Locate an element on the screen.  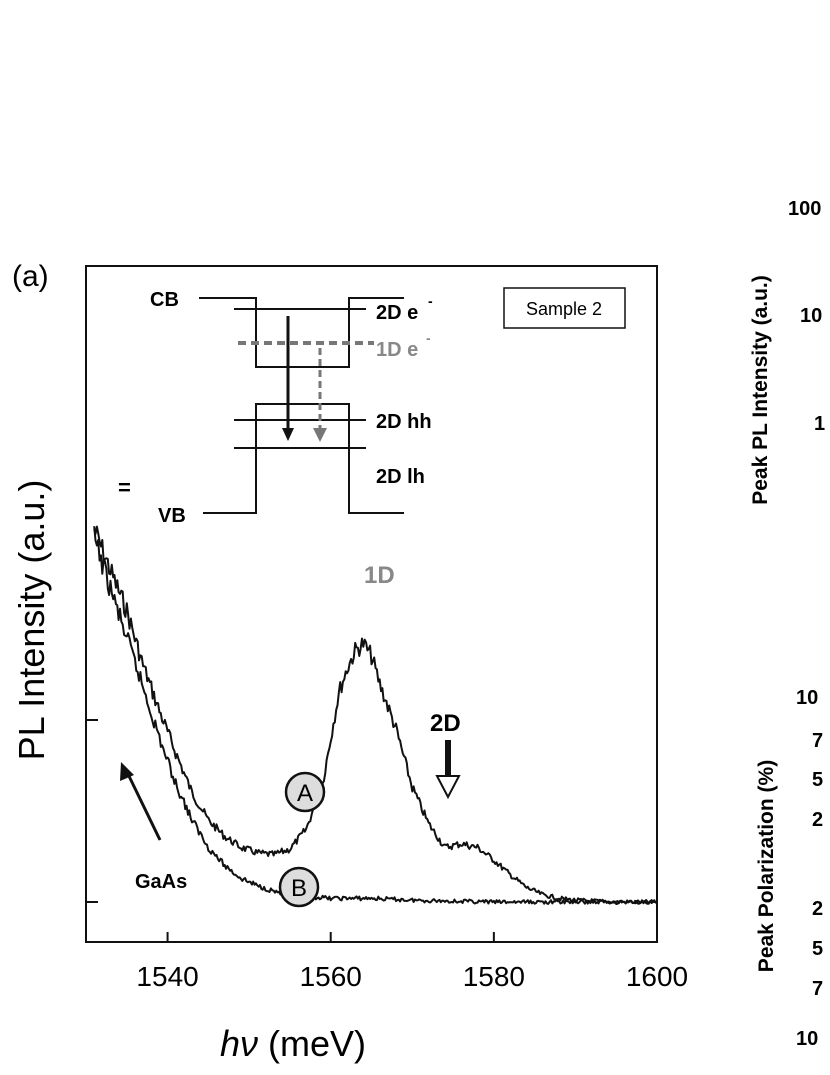
band-diagram-inset: CB VB 2D e - 1D e - 2D hh 2D lh is located at coordinates (291, 408).